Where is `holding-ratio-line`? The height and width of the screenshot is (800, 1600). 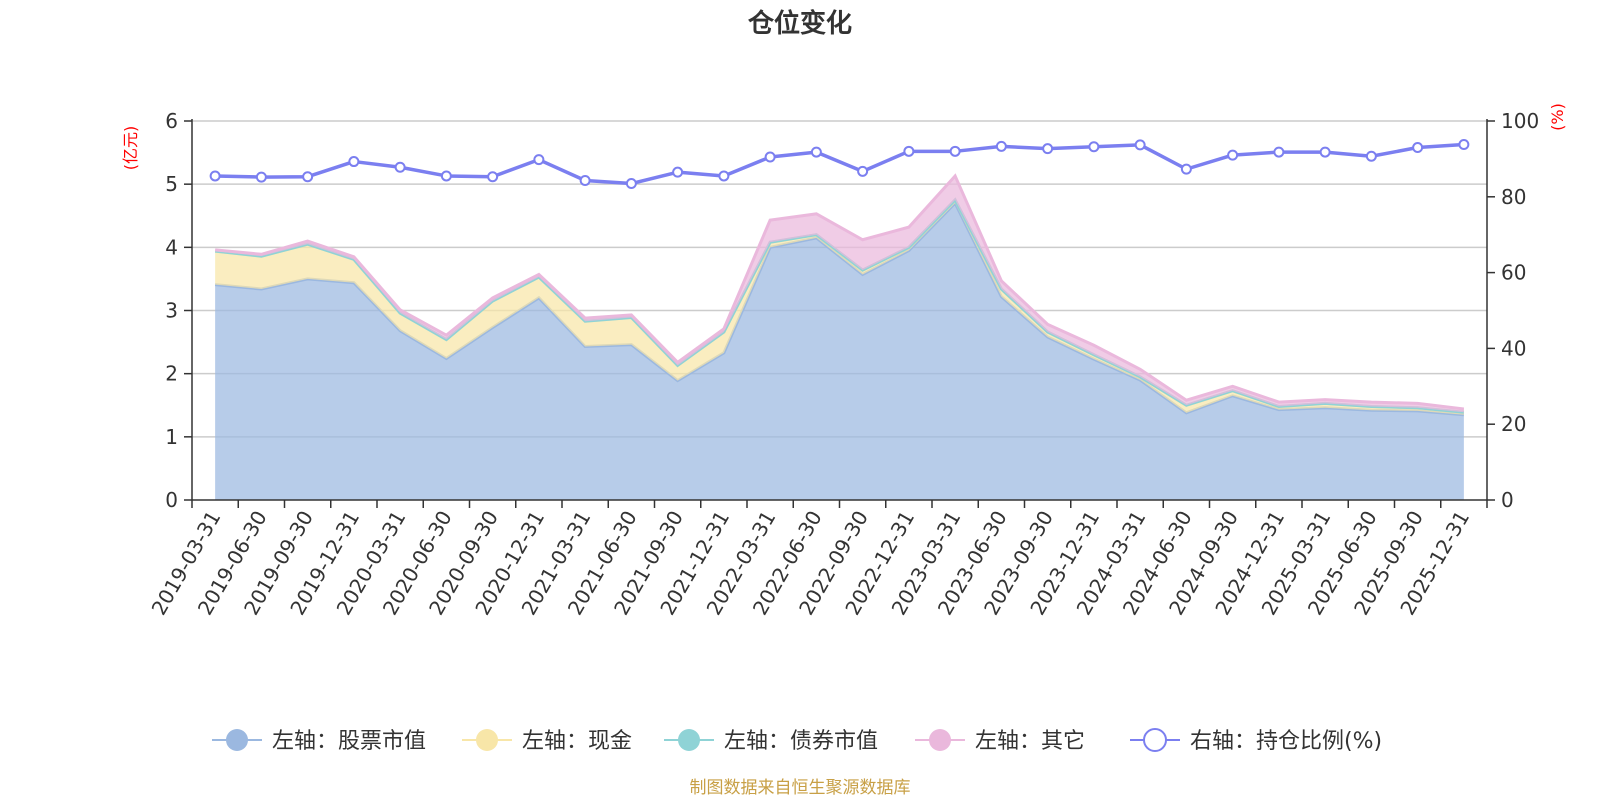
holding-ratio-line is located at coordinates (839, 164).